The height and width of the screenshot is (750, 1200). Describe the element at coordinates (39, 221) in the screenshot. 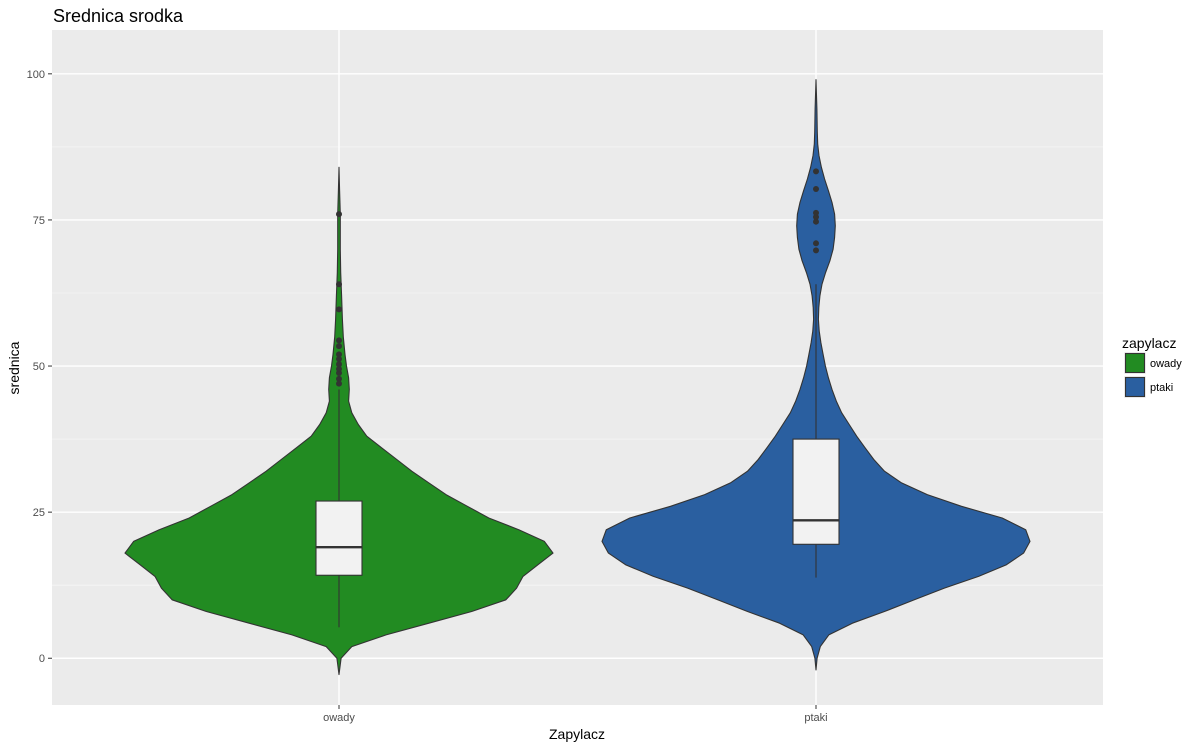

I see `y-tick-label: 75` at that location.